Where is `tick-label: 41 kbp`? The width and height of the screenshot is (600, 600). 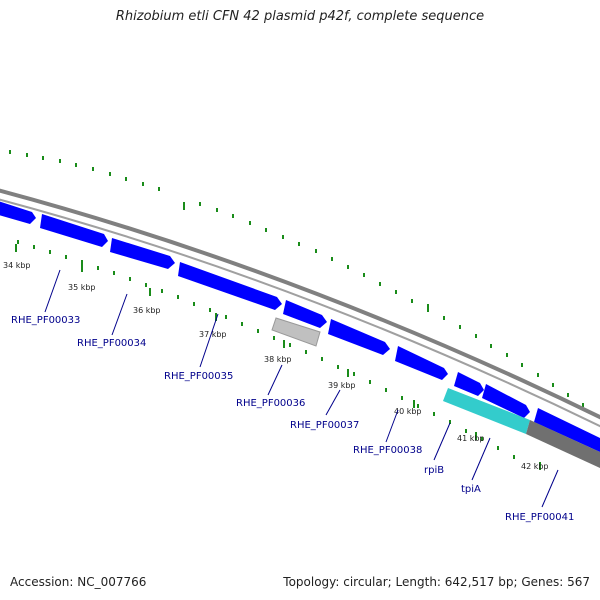
tick-label: 41 kbp is located at coordinates (471, 438).